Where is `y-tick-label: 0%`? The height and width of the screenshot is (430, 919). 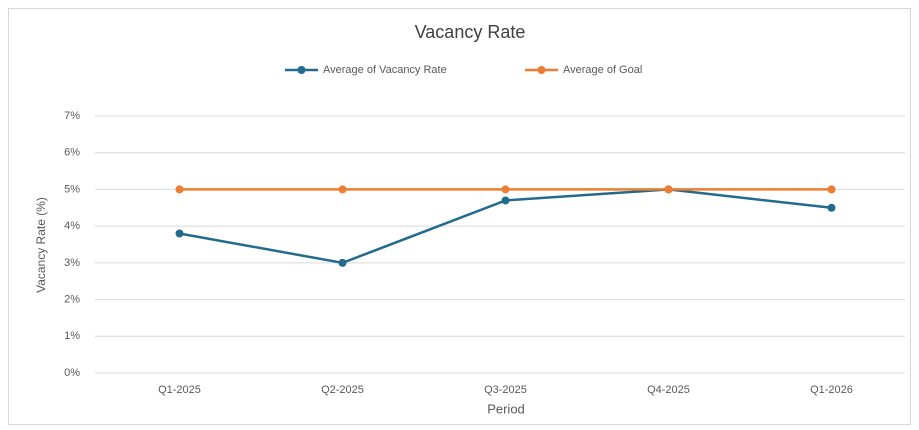 y-tick-label: 0% is located at coordinates (72, 373).